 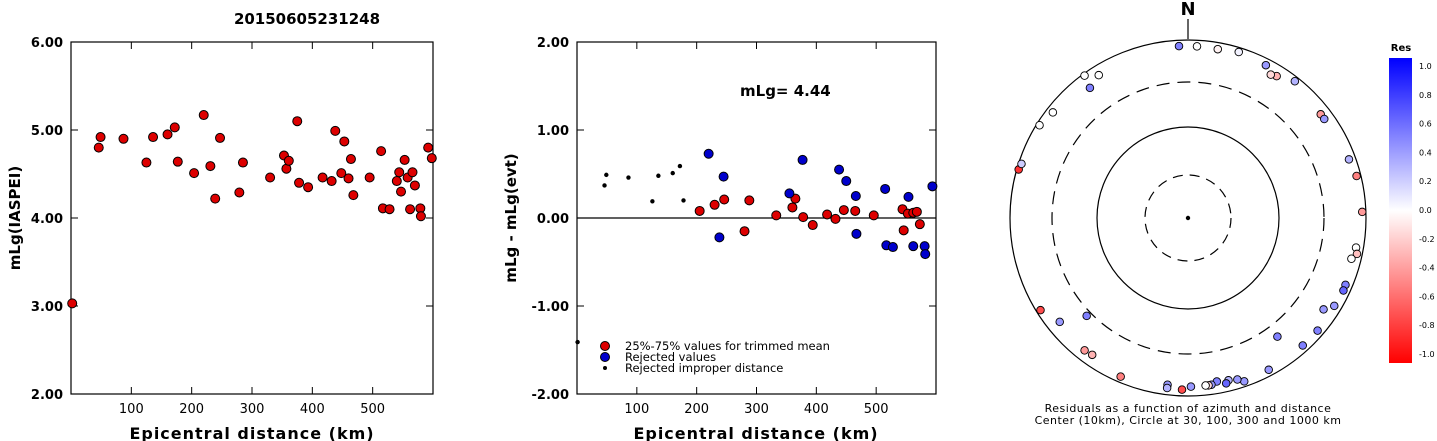 What do you see at coordinates (307, 19) in the screenshot?
I see `figure-title: 20150605231248` at bounding box center [307, 19].